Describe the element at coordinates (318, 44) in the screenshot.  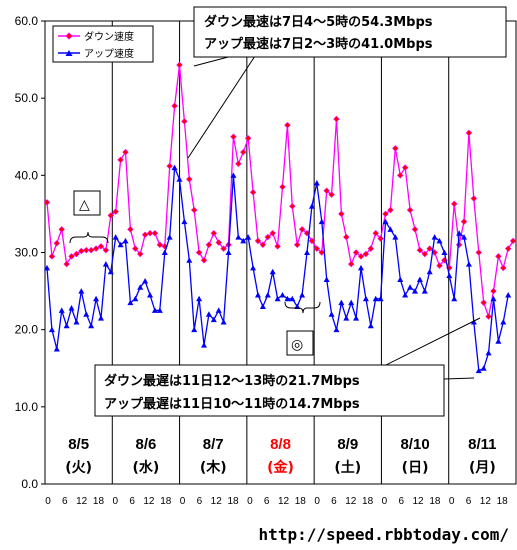
I see `max-callout-up: アップ最速は7日2～3時の41.0Mbps` at that location.